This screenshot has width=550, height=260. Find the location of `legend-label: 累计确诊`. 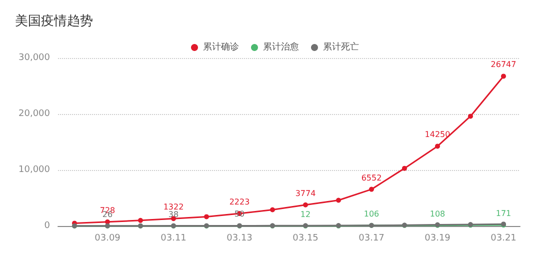

legend-label: 累计确诊 is located at coordinates (221, 47).